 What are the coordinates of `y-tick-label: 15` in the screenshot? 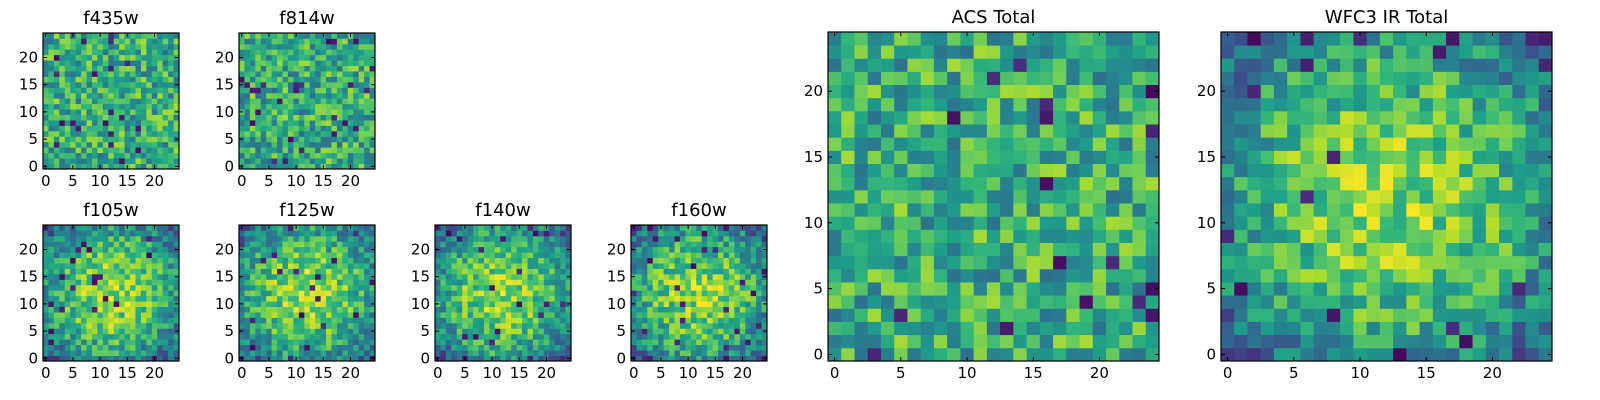 It's located at (616, 277).